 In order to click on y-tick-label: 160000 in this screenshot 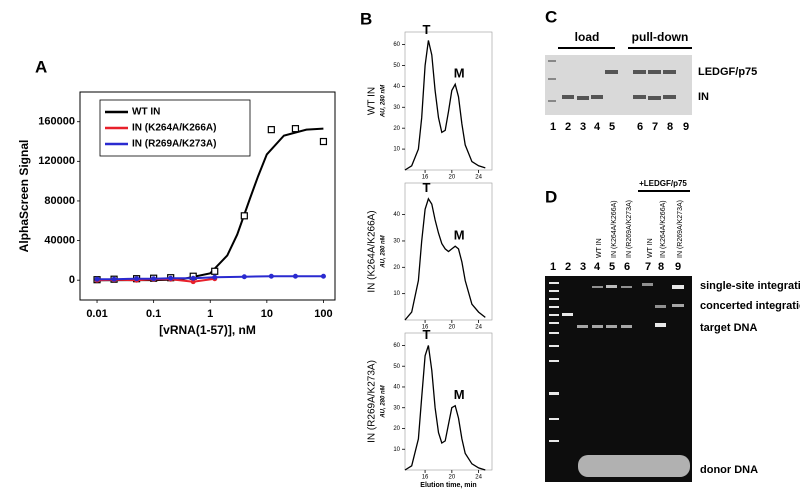, I will do `click(56, 122)`.